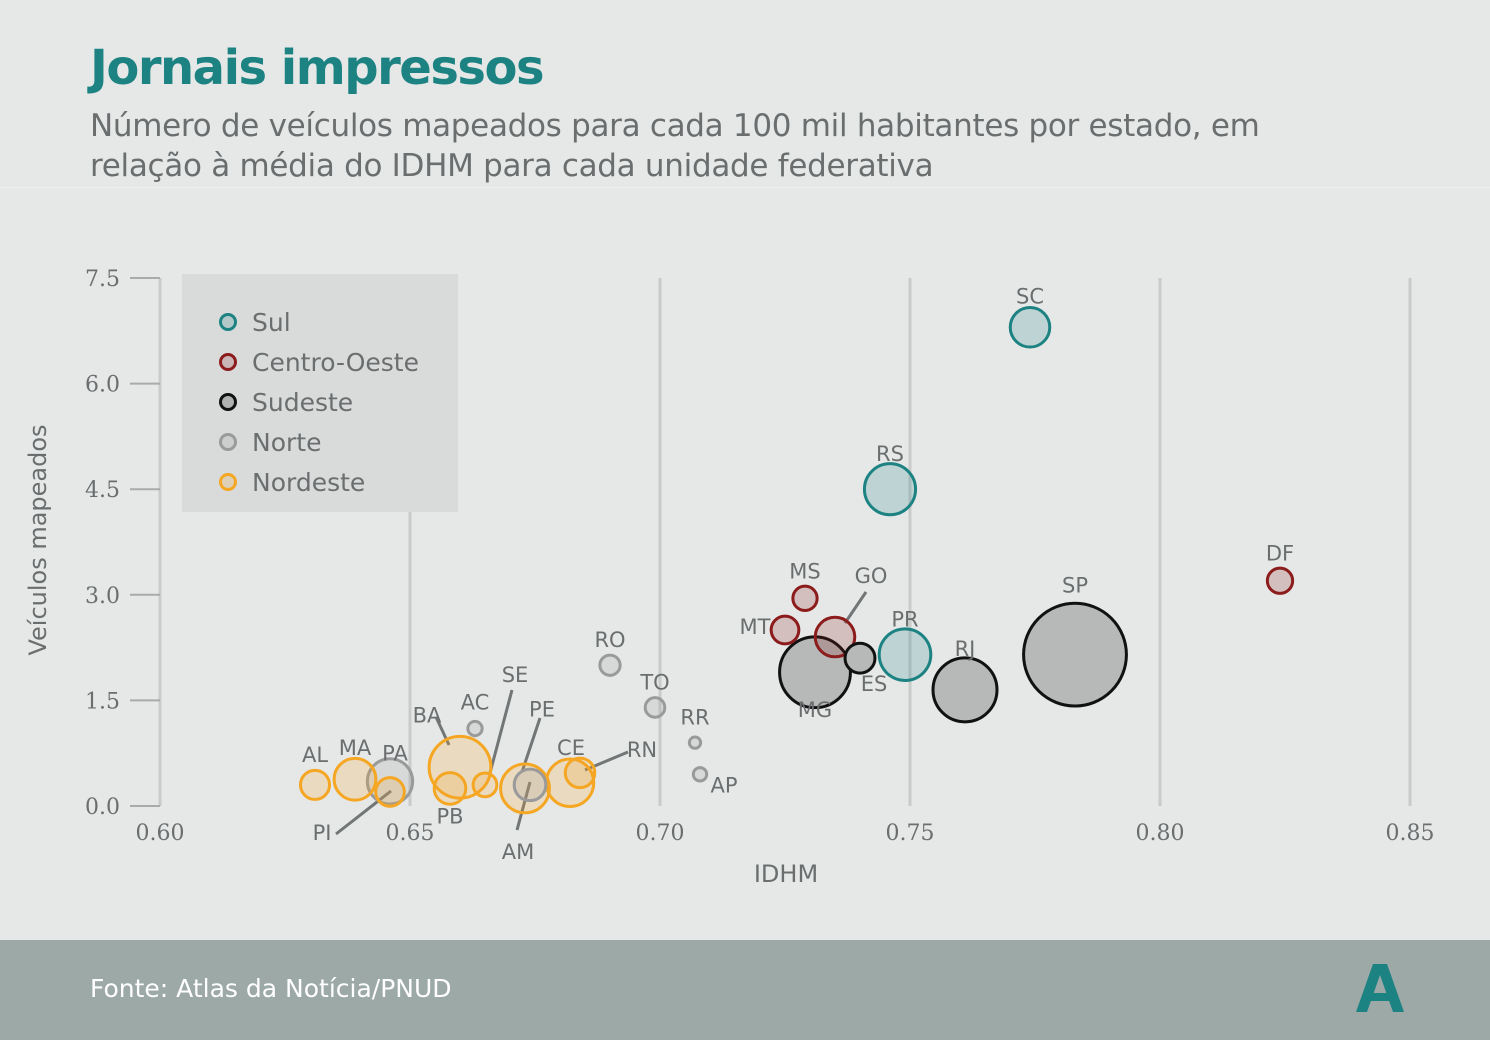 The width and height of the screenshot is (1490, 1040). What do you see at coordinates (723, 785) in the screenshot?
I see `point-label-ap: AP` at bounding box center [723, 785].